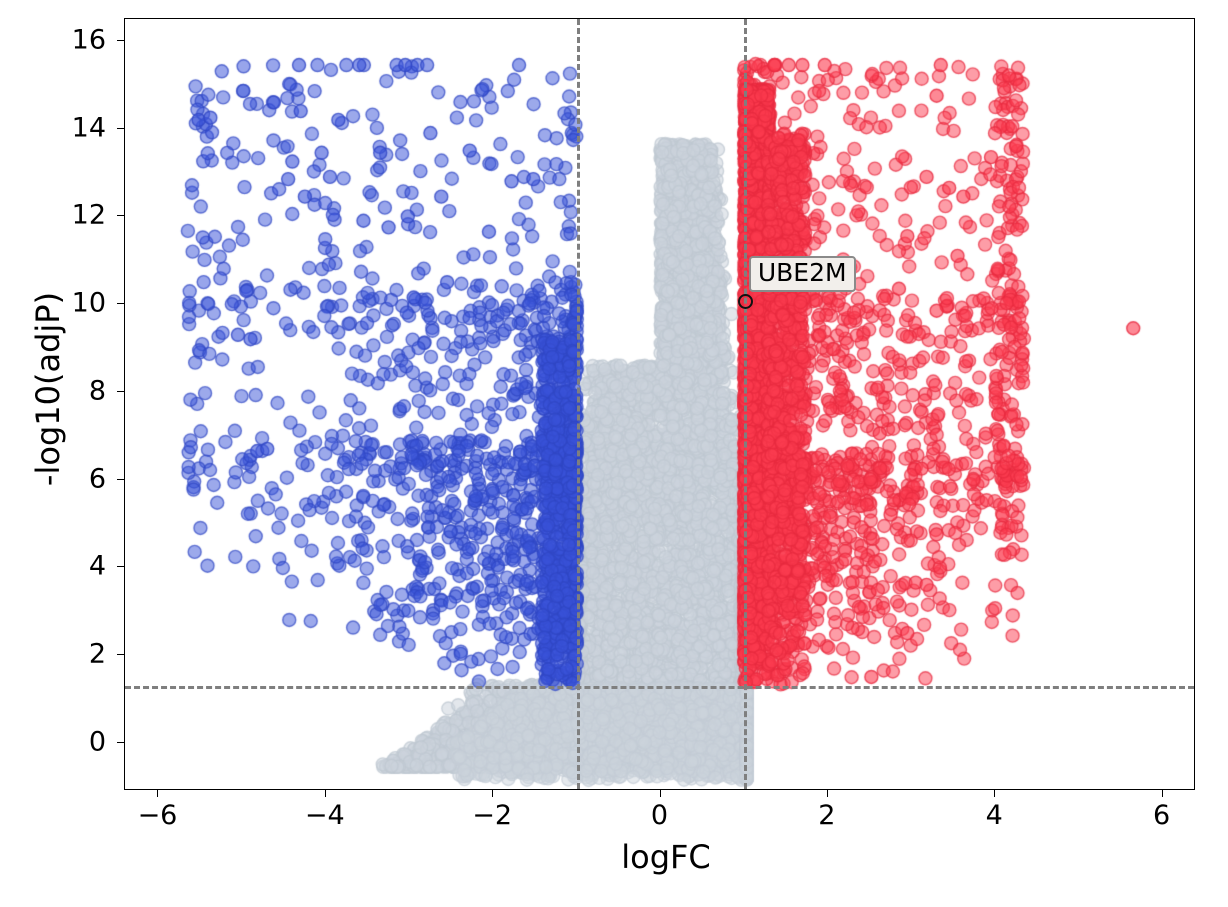 This screenshot has width=1228, height=907. I want to click on y-tick-label: 6, so click(97, 479).